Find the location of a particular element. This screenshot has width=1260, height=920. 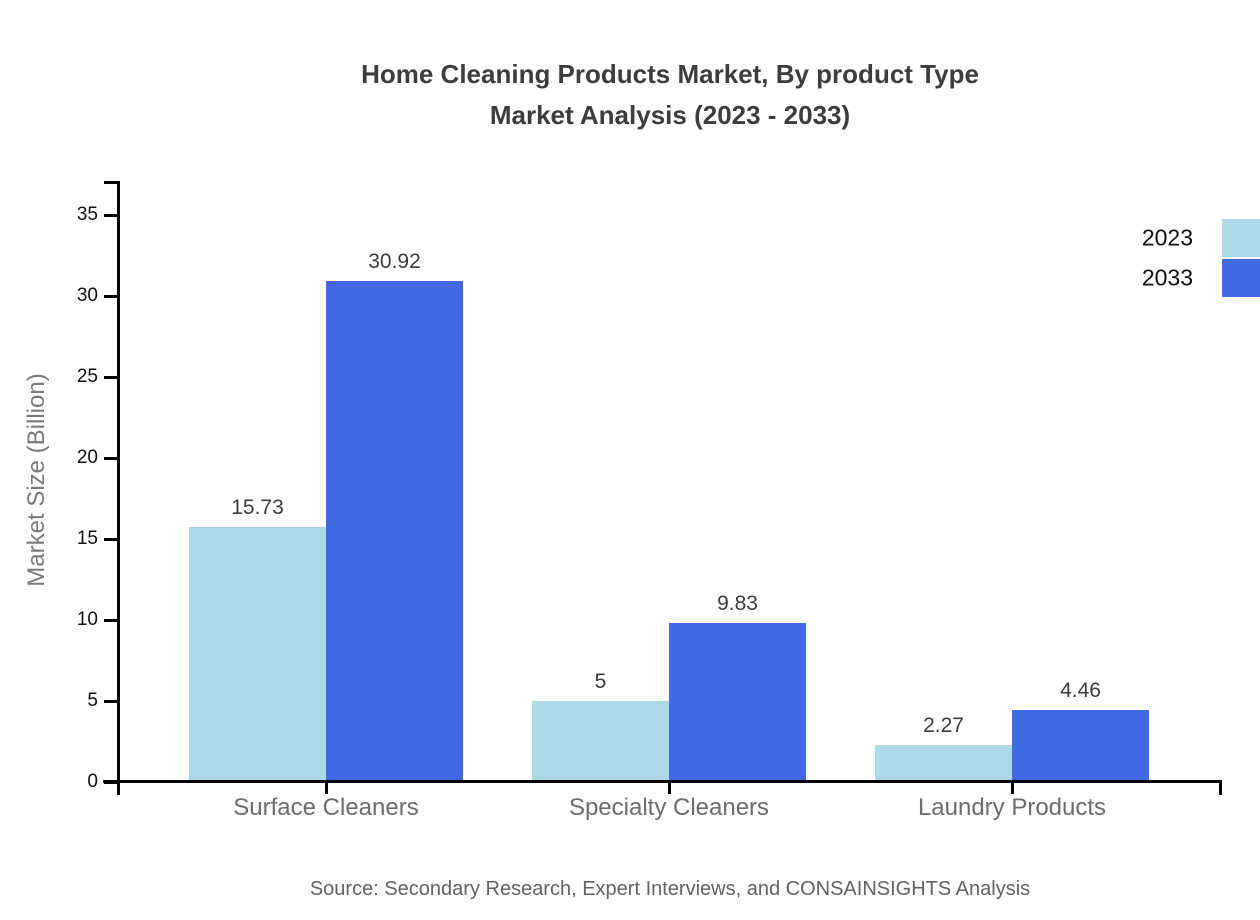

bar-2033-laundry-products is located at coordinates (1080, 745).